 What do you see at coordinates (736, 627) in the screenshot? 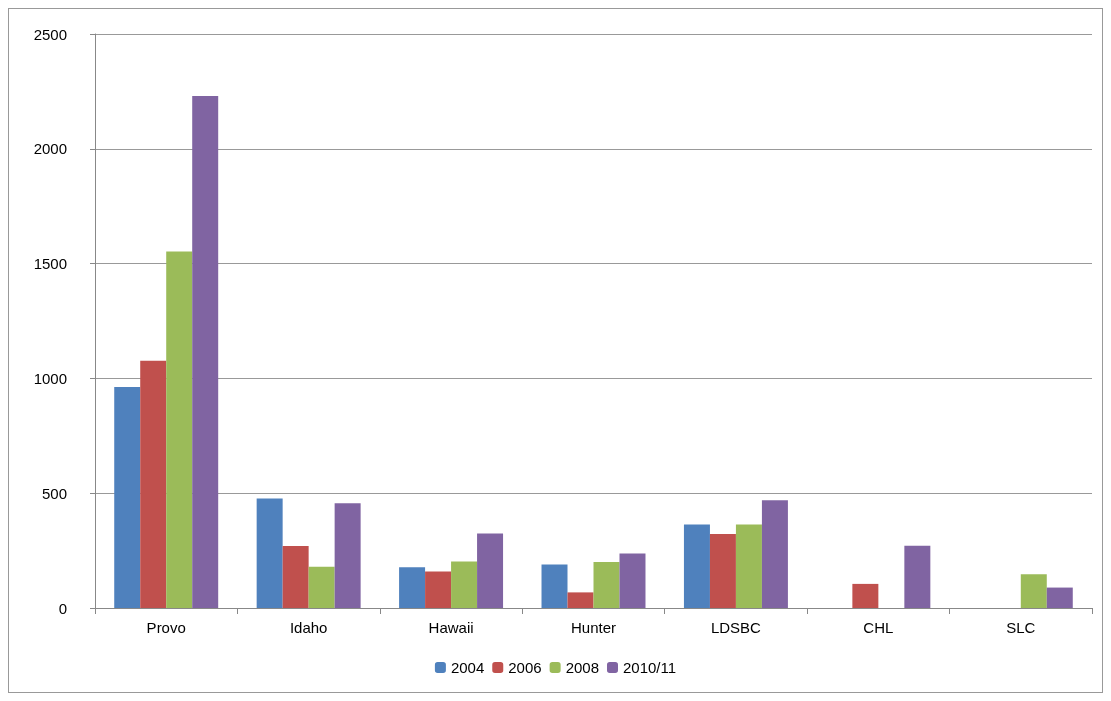
I see `x-tick-label: LDSBC` at bounding box center [736, 627].